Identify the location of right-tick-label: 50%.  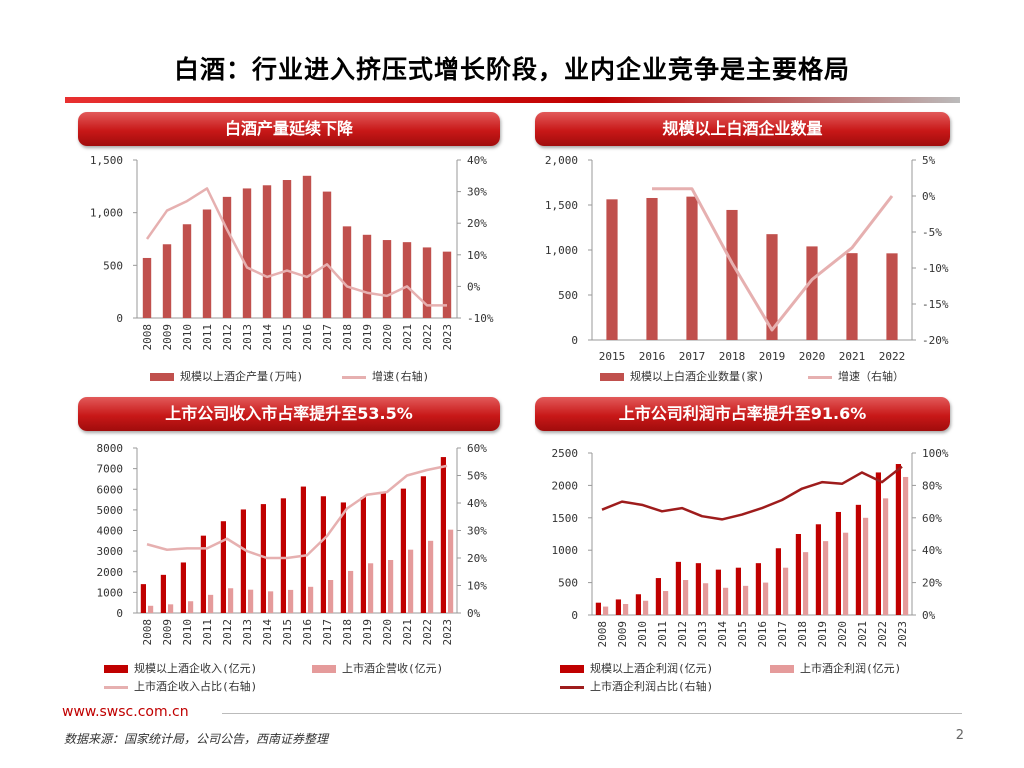
(477, 476).